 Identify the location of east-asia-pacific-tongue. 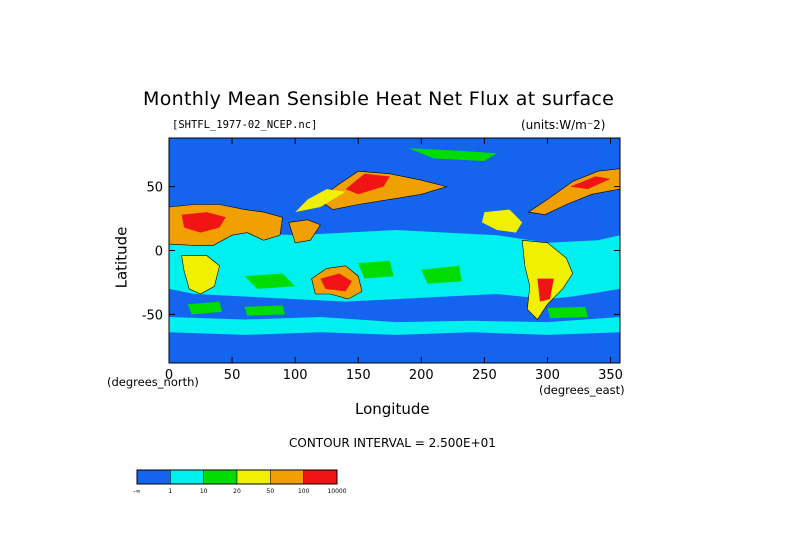
(382, 190).